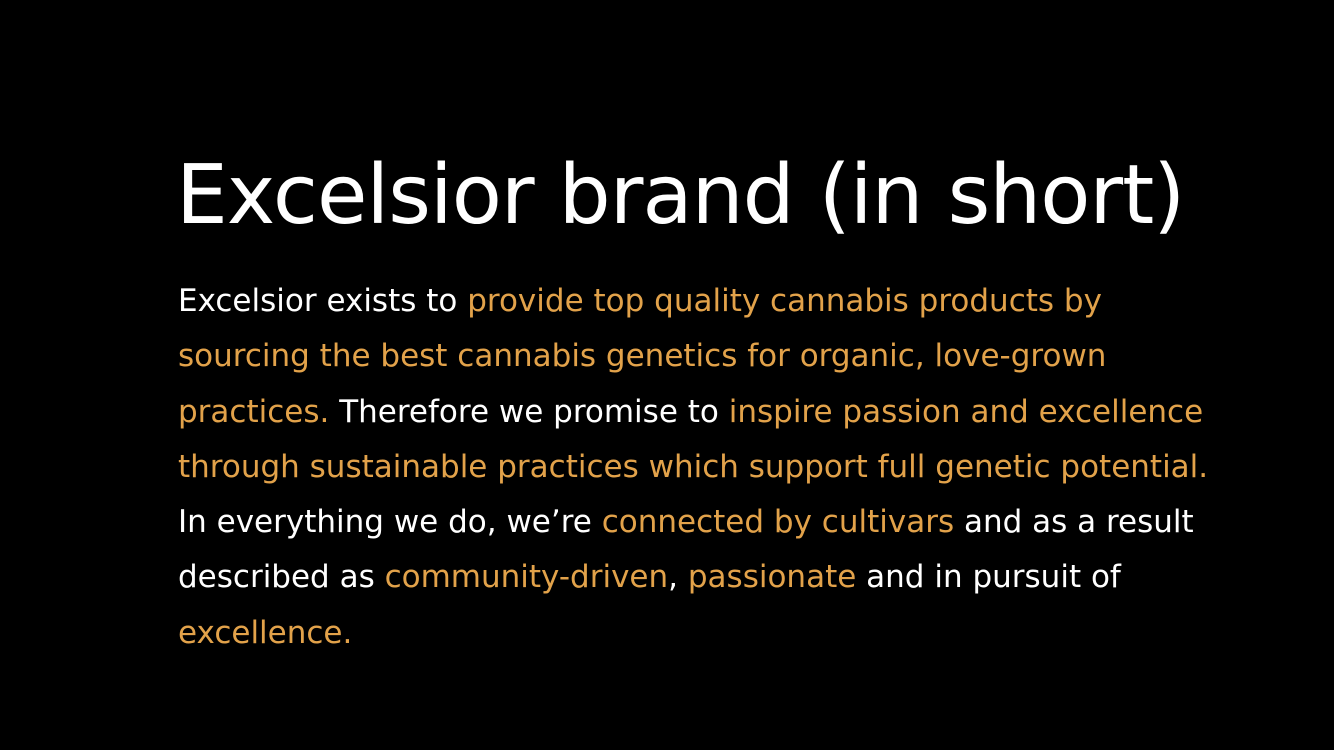  What do you see at coordinates (1074, 522) in the screenshot?
I see `statement-text: and as a result` at bounding box center [1074, 522].